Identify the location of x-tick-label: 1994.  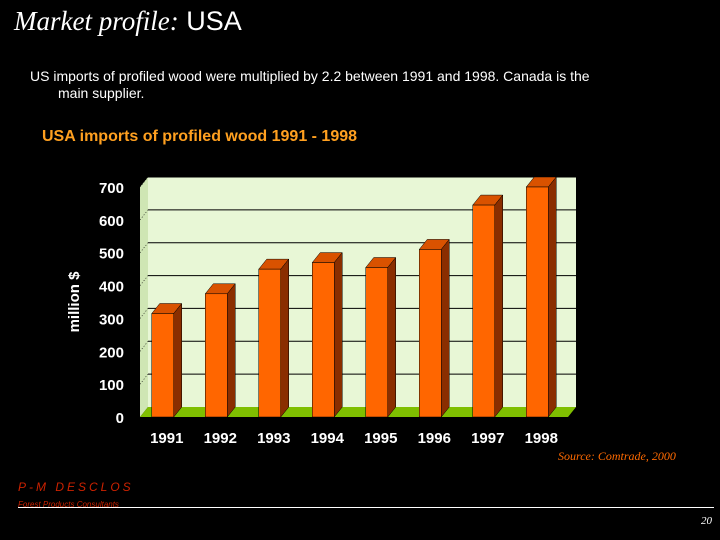
(328, 438).